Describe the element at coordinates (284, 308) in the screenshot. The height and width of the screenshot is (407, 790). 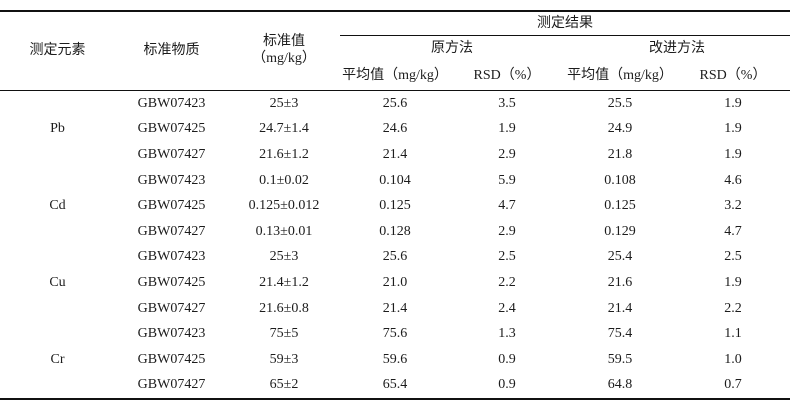
I see `standard-value-cell: 21.6±0.8` at that location.